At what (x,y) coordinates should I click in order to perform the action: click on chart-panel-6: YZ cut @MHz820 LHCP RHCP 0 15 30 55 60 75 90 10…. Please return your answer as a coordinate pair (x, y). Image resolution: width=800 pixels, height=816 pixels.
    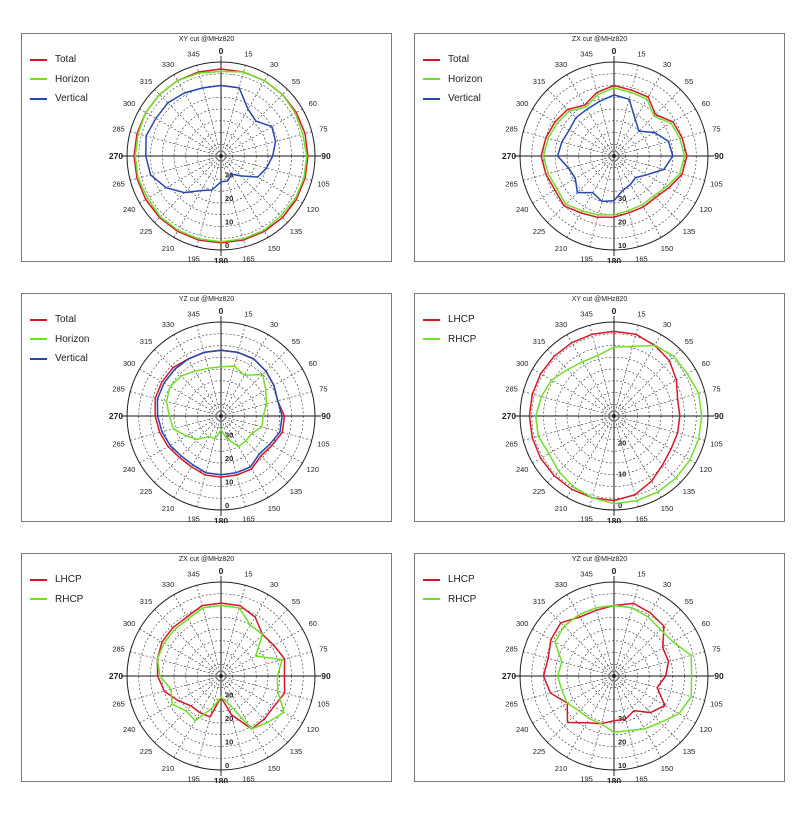
    Looking at the image, I should click on (599, 668).